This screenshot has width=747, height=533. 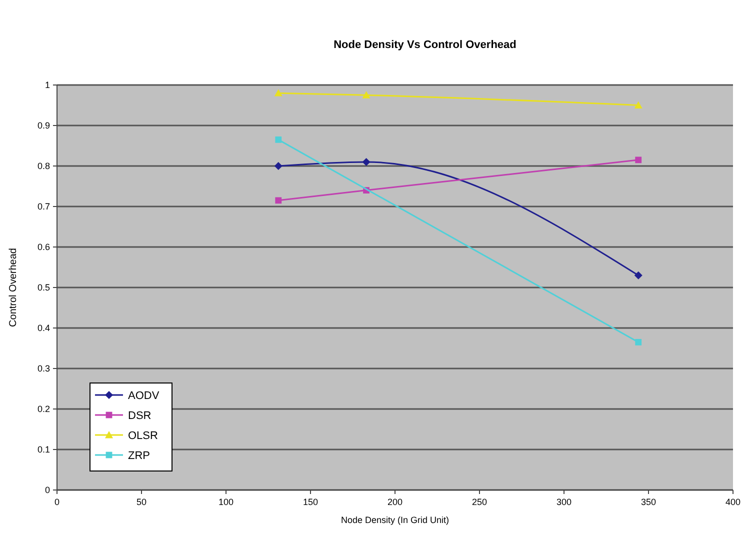 I want to click on y-tick-label: 0, so click(x=47, y=490).